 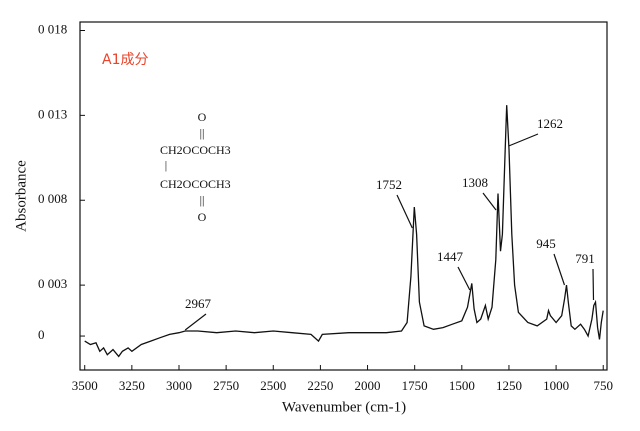 What do you see at coordinates (166, 165) in the screenshot?
I see `structure-text: |` at bounding box center [166, 165].